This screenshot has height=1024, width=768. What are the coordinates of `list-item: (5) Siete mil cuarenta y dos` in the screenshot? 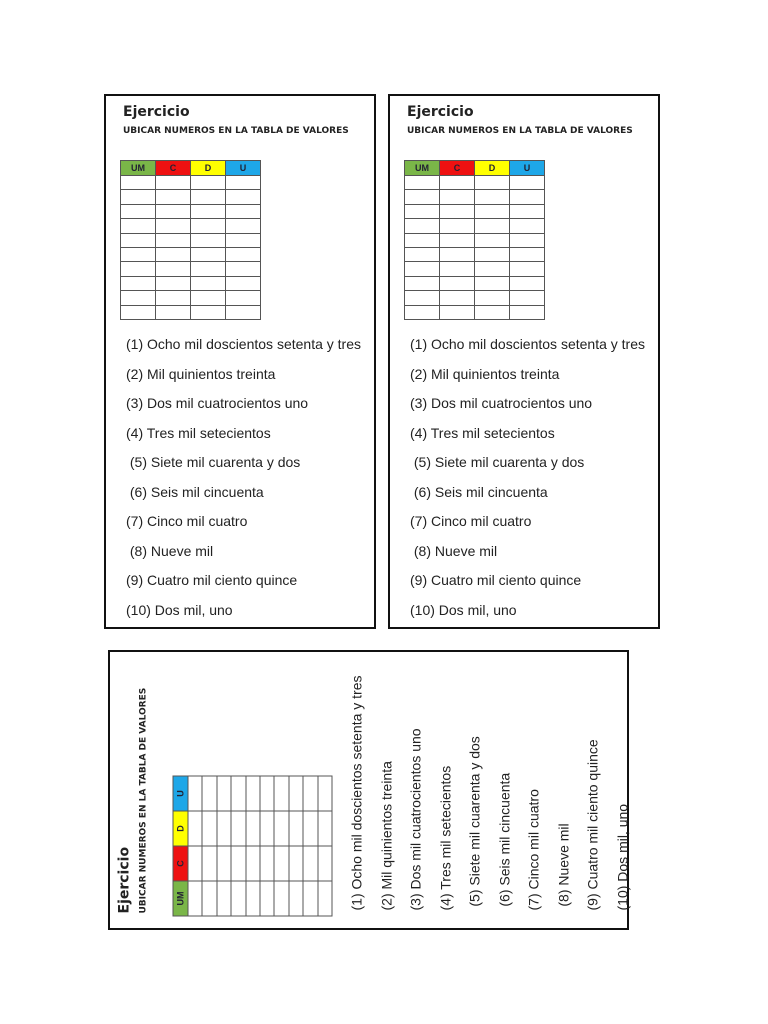 It's located at (213, 462).